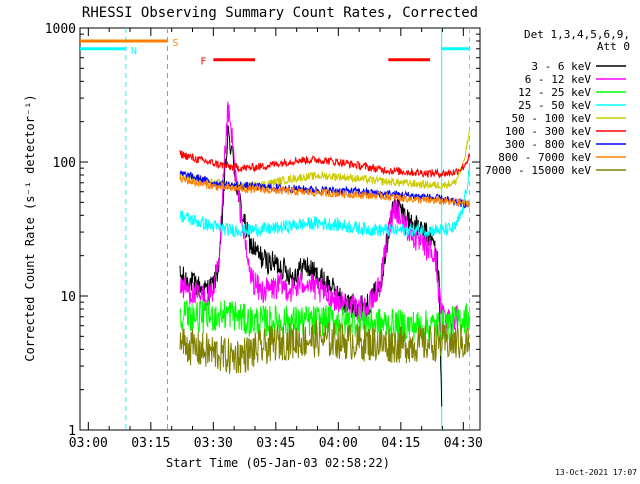 This screenshot has width=640, height=484. What do you see at coordinates (613, 46) in the screenshot?
I see `legend-header-line: Att 0` at bounding box center [613, 46].